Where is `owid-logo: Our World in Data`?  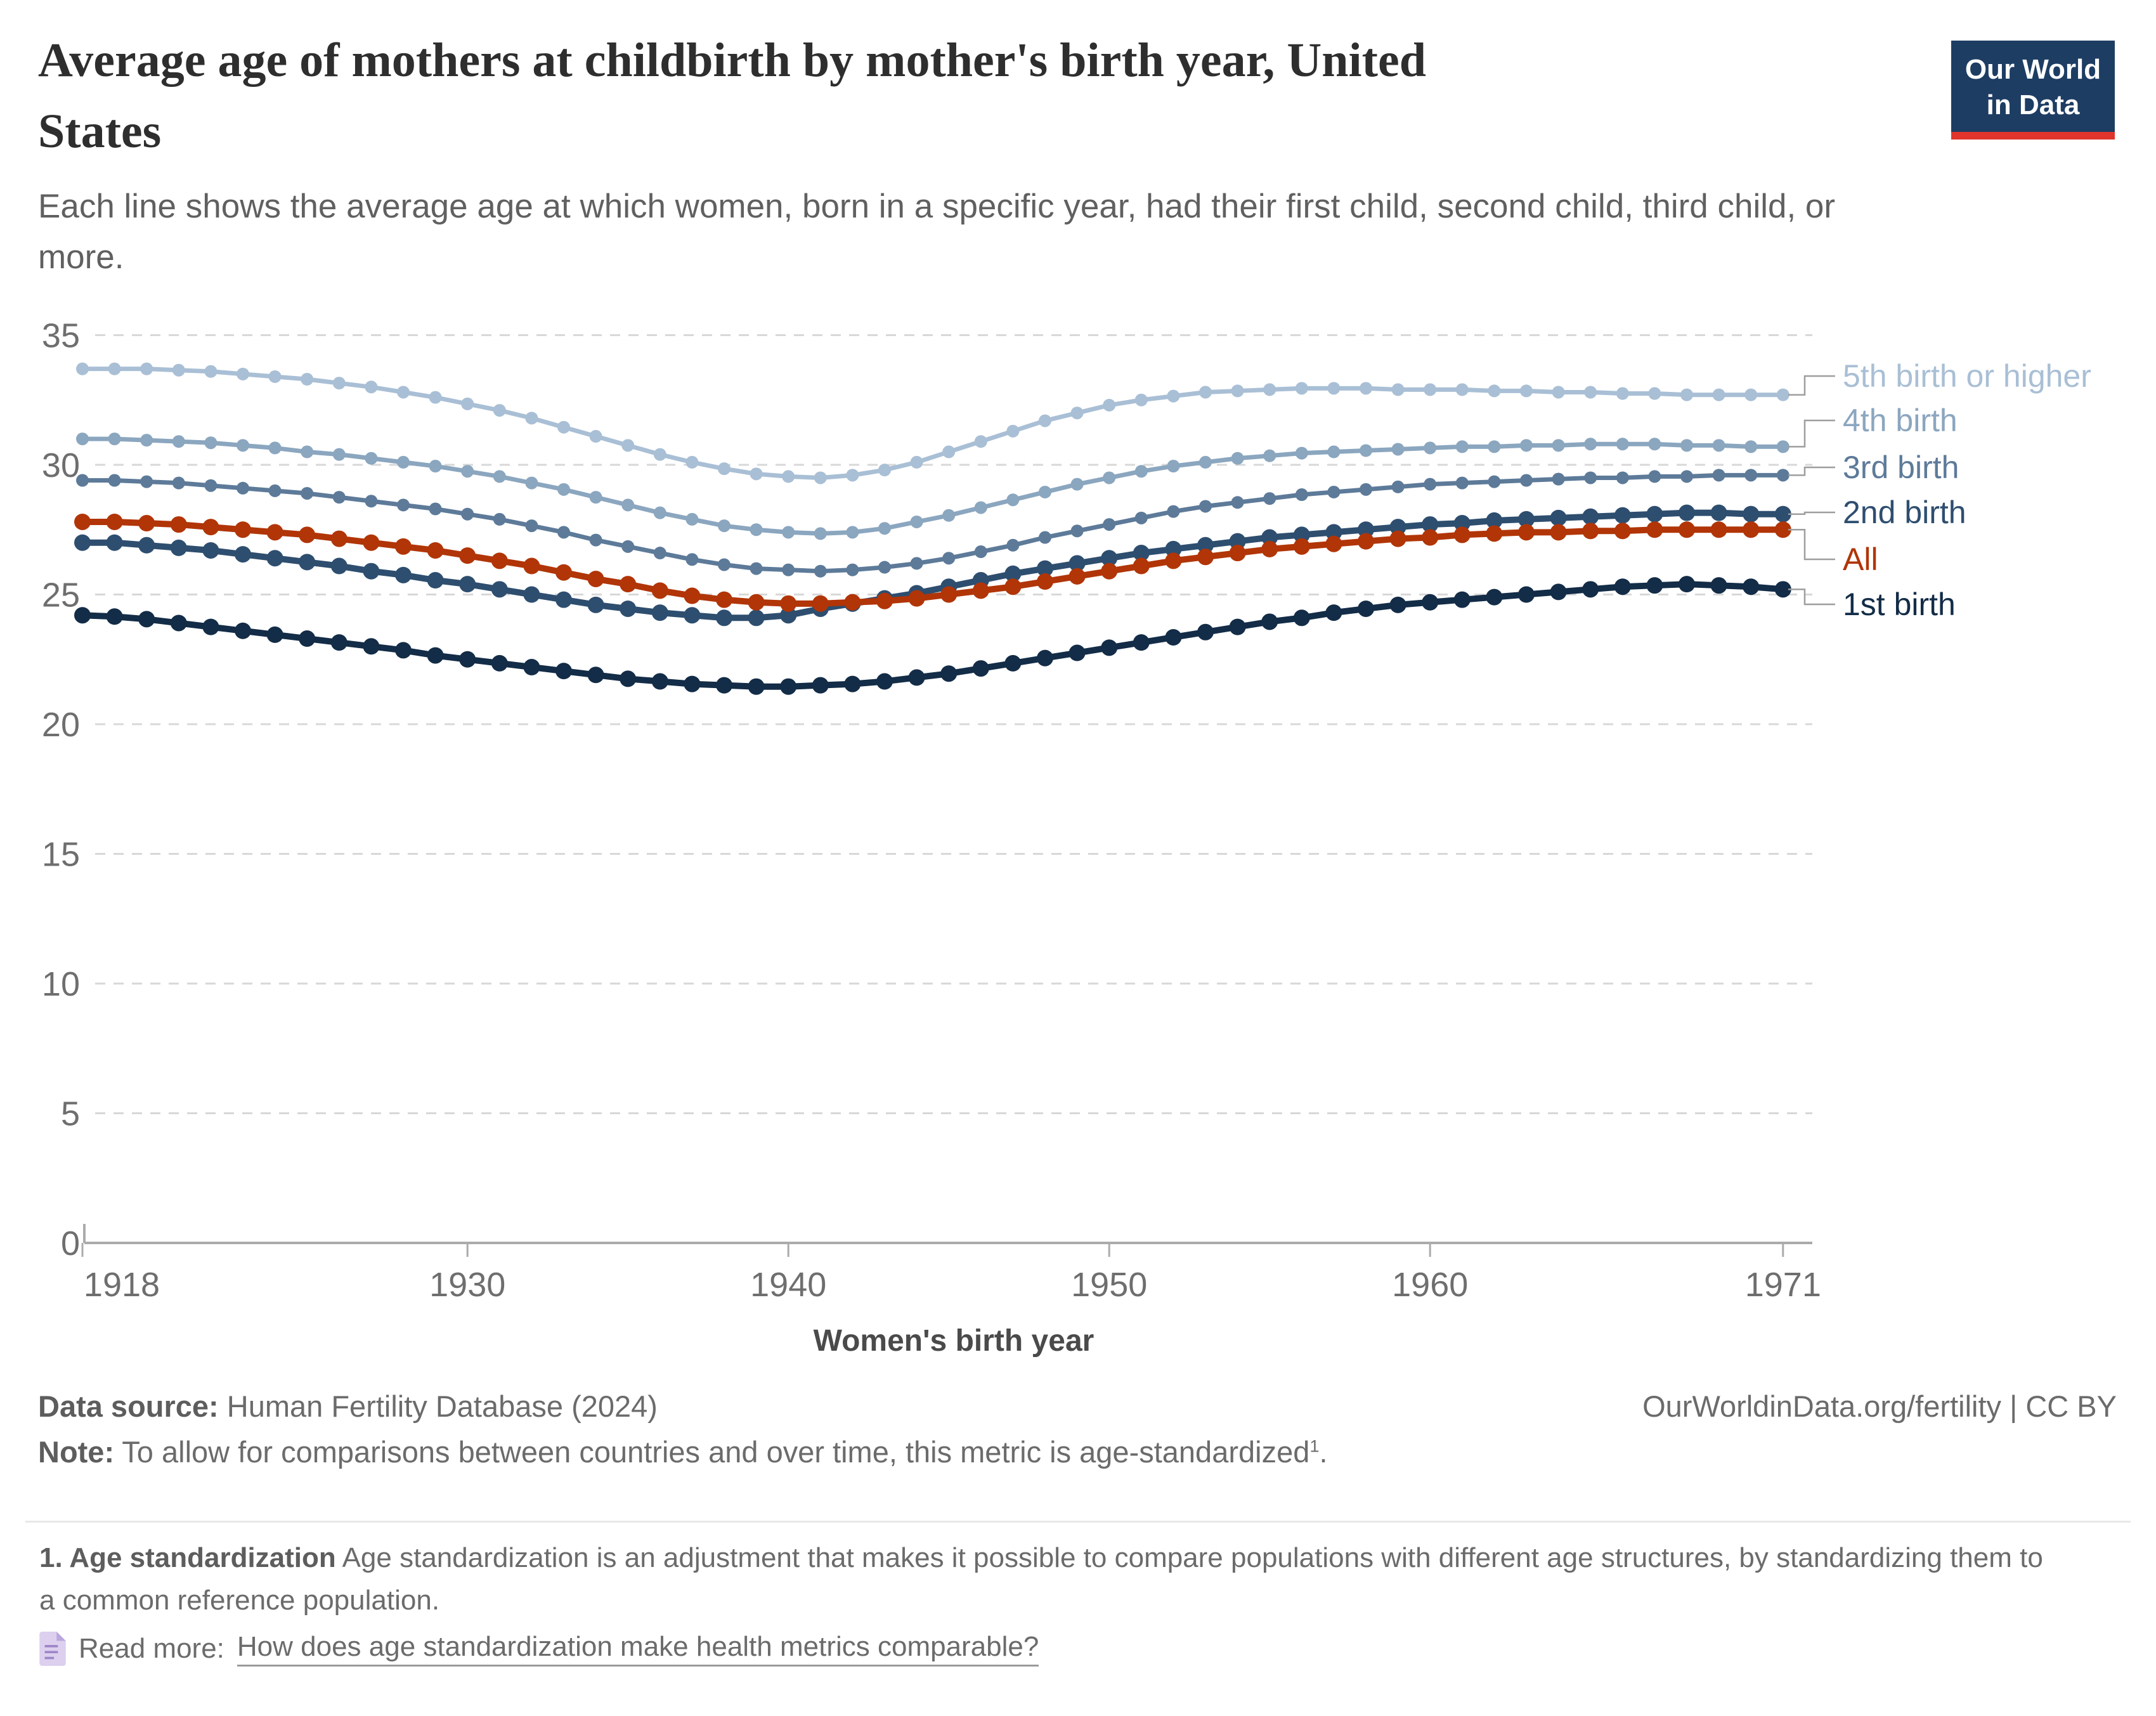
owid-logo: Our World in Data is located at coordinates (2033, 90).